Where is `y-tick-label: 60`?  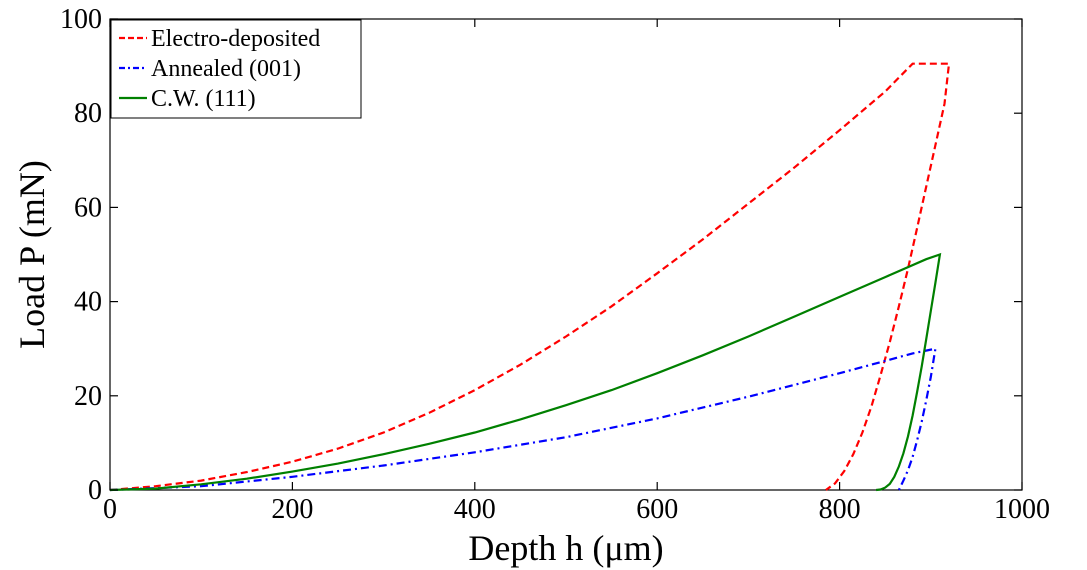 y-tick-label: 60 is located at coordinates (88, 207).